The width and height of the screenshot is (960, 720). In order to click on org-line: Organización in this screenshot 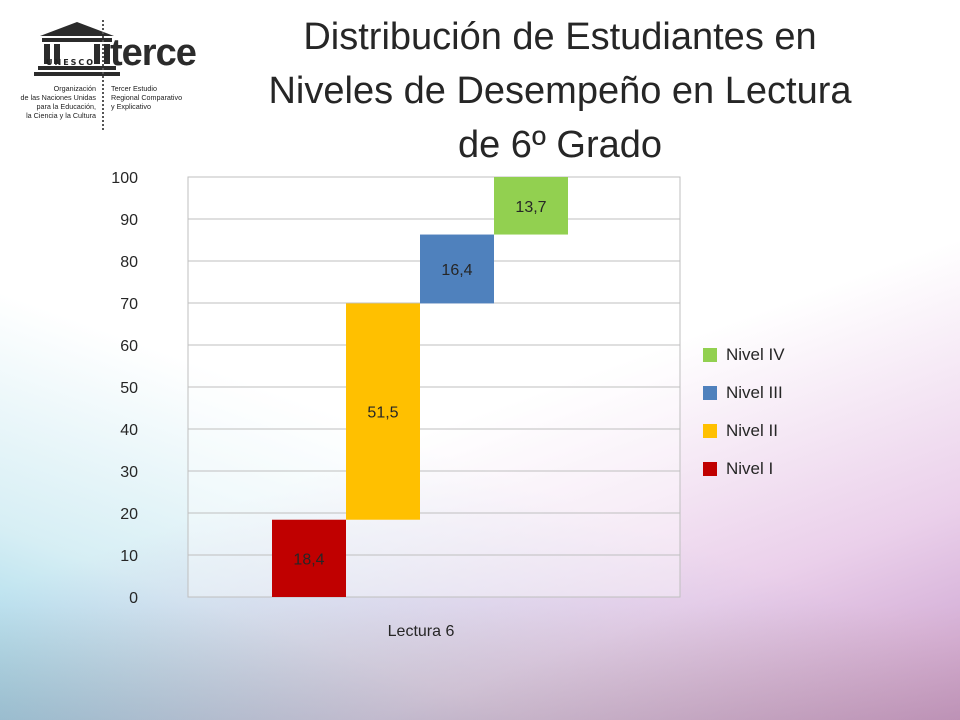, I will do `click(74, 88)`.